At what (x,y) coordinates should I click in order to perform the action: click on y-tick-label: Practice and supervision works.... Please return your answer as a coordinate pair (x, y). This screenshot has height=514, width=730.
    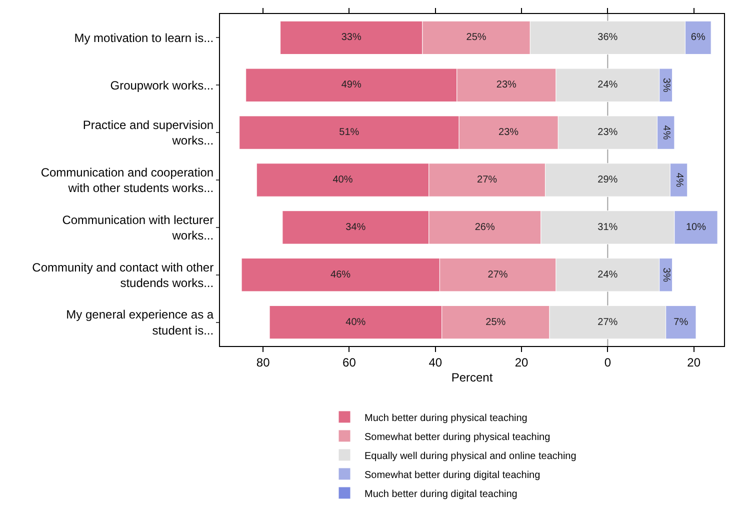
    Looking at the image, I should click on (148, 133).